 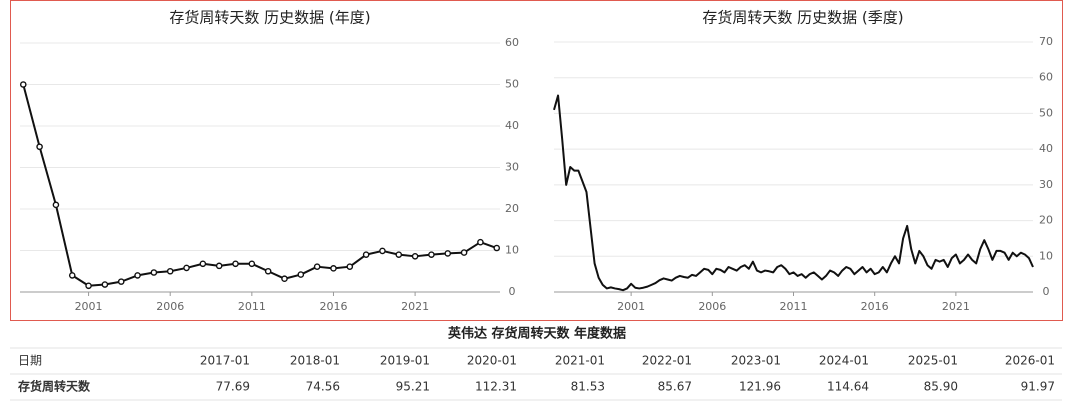 I want to click on table-title: 英伟达 存货周转天数 年度数据, so click(x=536, y=334).